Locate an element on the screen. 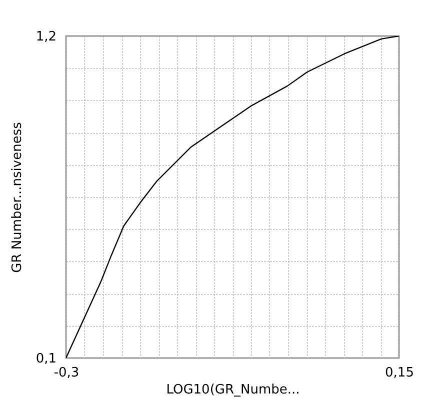 This screenshot has width=442, height=419. y-tick-label: 1,2 is located at coordinates (46, 37).